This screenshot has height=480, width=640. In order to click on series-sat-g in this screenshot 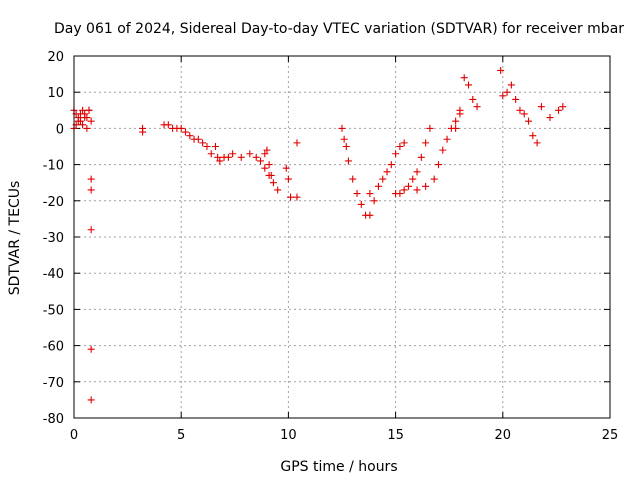, I will do `click(387, 172)`.